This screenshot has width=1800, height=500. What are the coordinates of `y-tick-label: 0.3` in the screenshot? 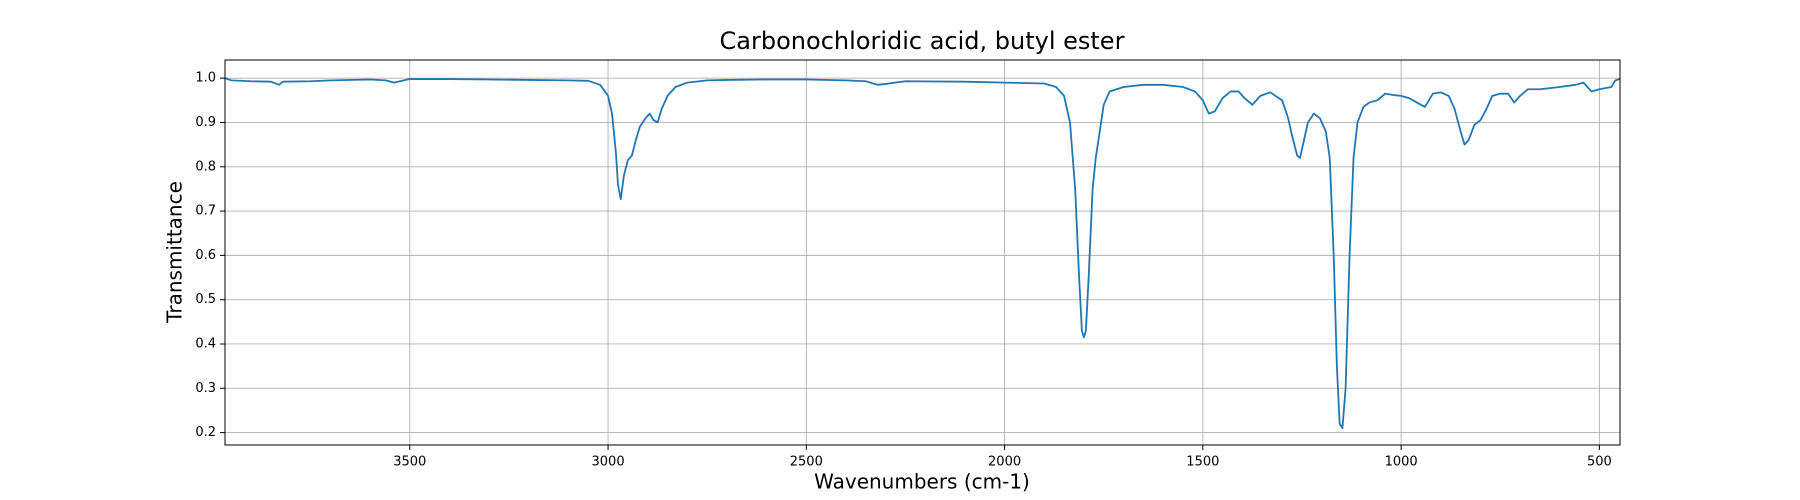 It's located at (205, 388).